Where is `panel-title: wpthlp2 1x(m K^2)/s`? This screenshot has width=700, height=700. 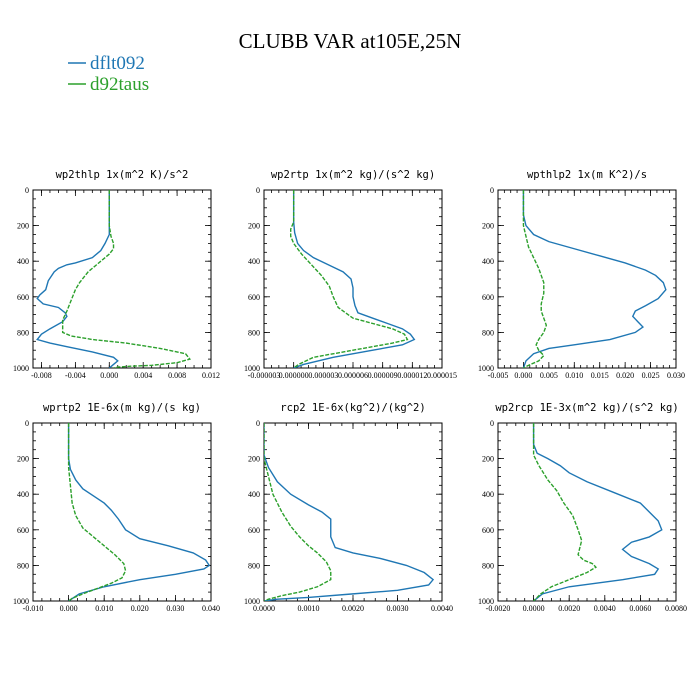
panel-title: wpthlp2 1x(m K^2)/s is located at coordinates (587, 175).